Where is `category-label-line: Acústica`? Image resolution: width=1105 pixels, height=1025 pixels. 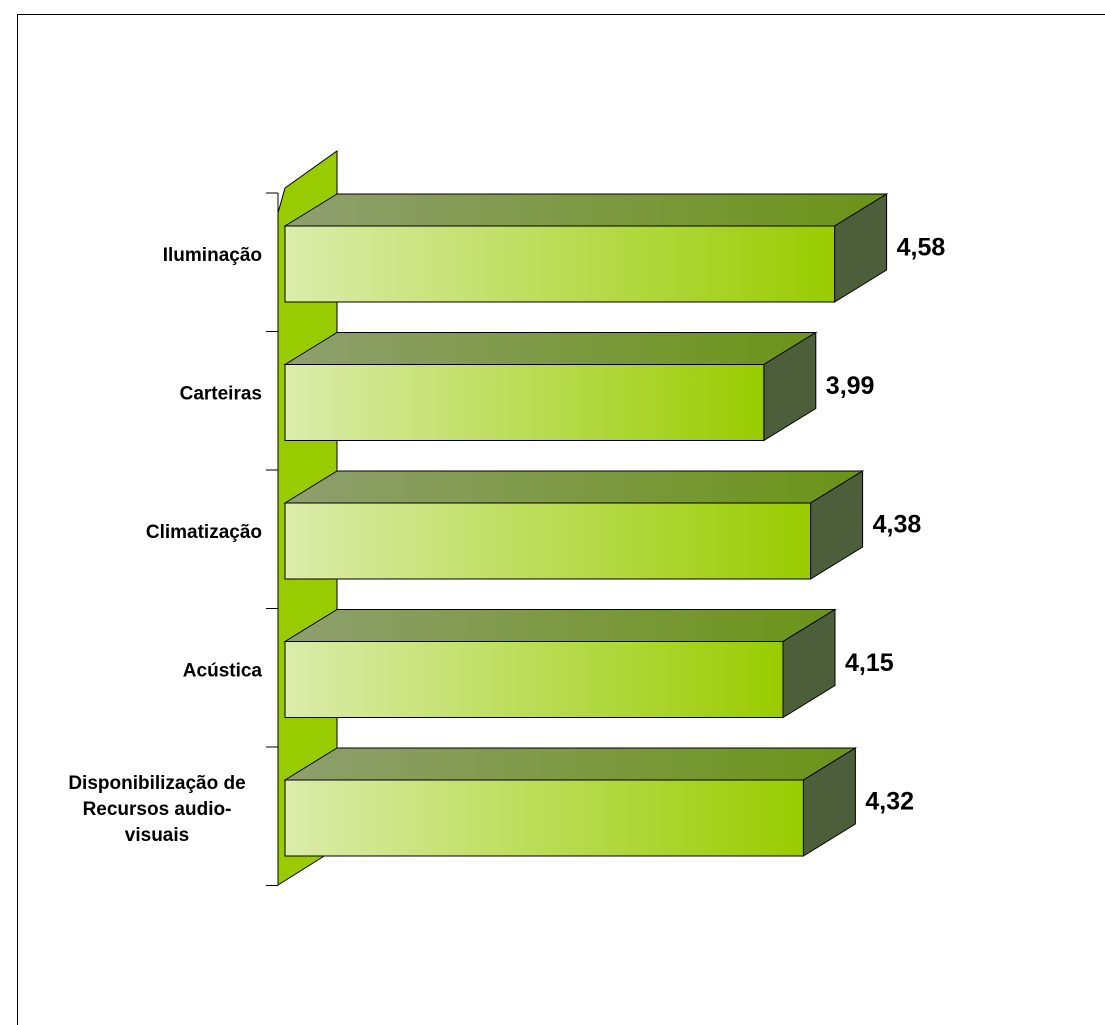
category-label-line: Acústica is located at coordinates (223, 671).